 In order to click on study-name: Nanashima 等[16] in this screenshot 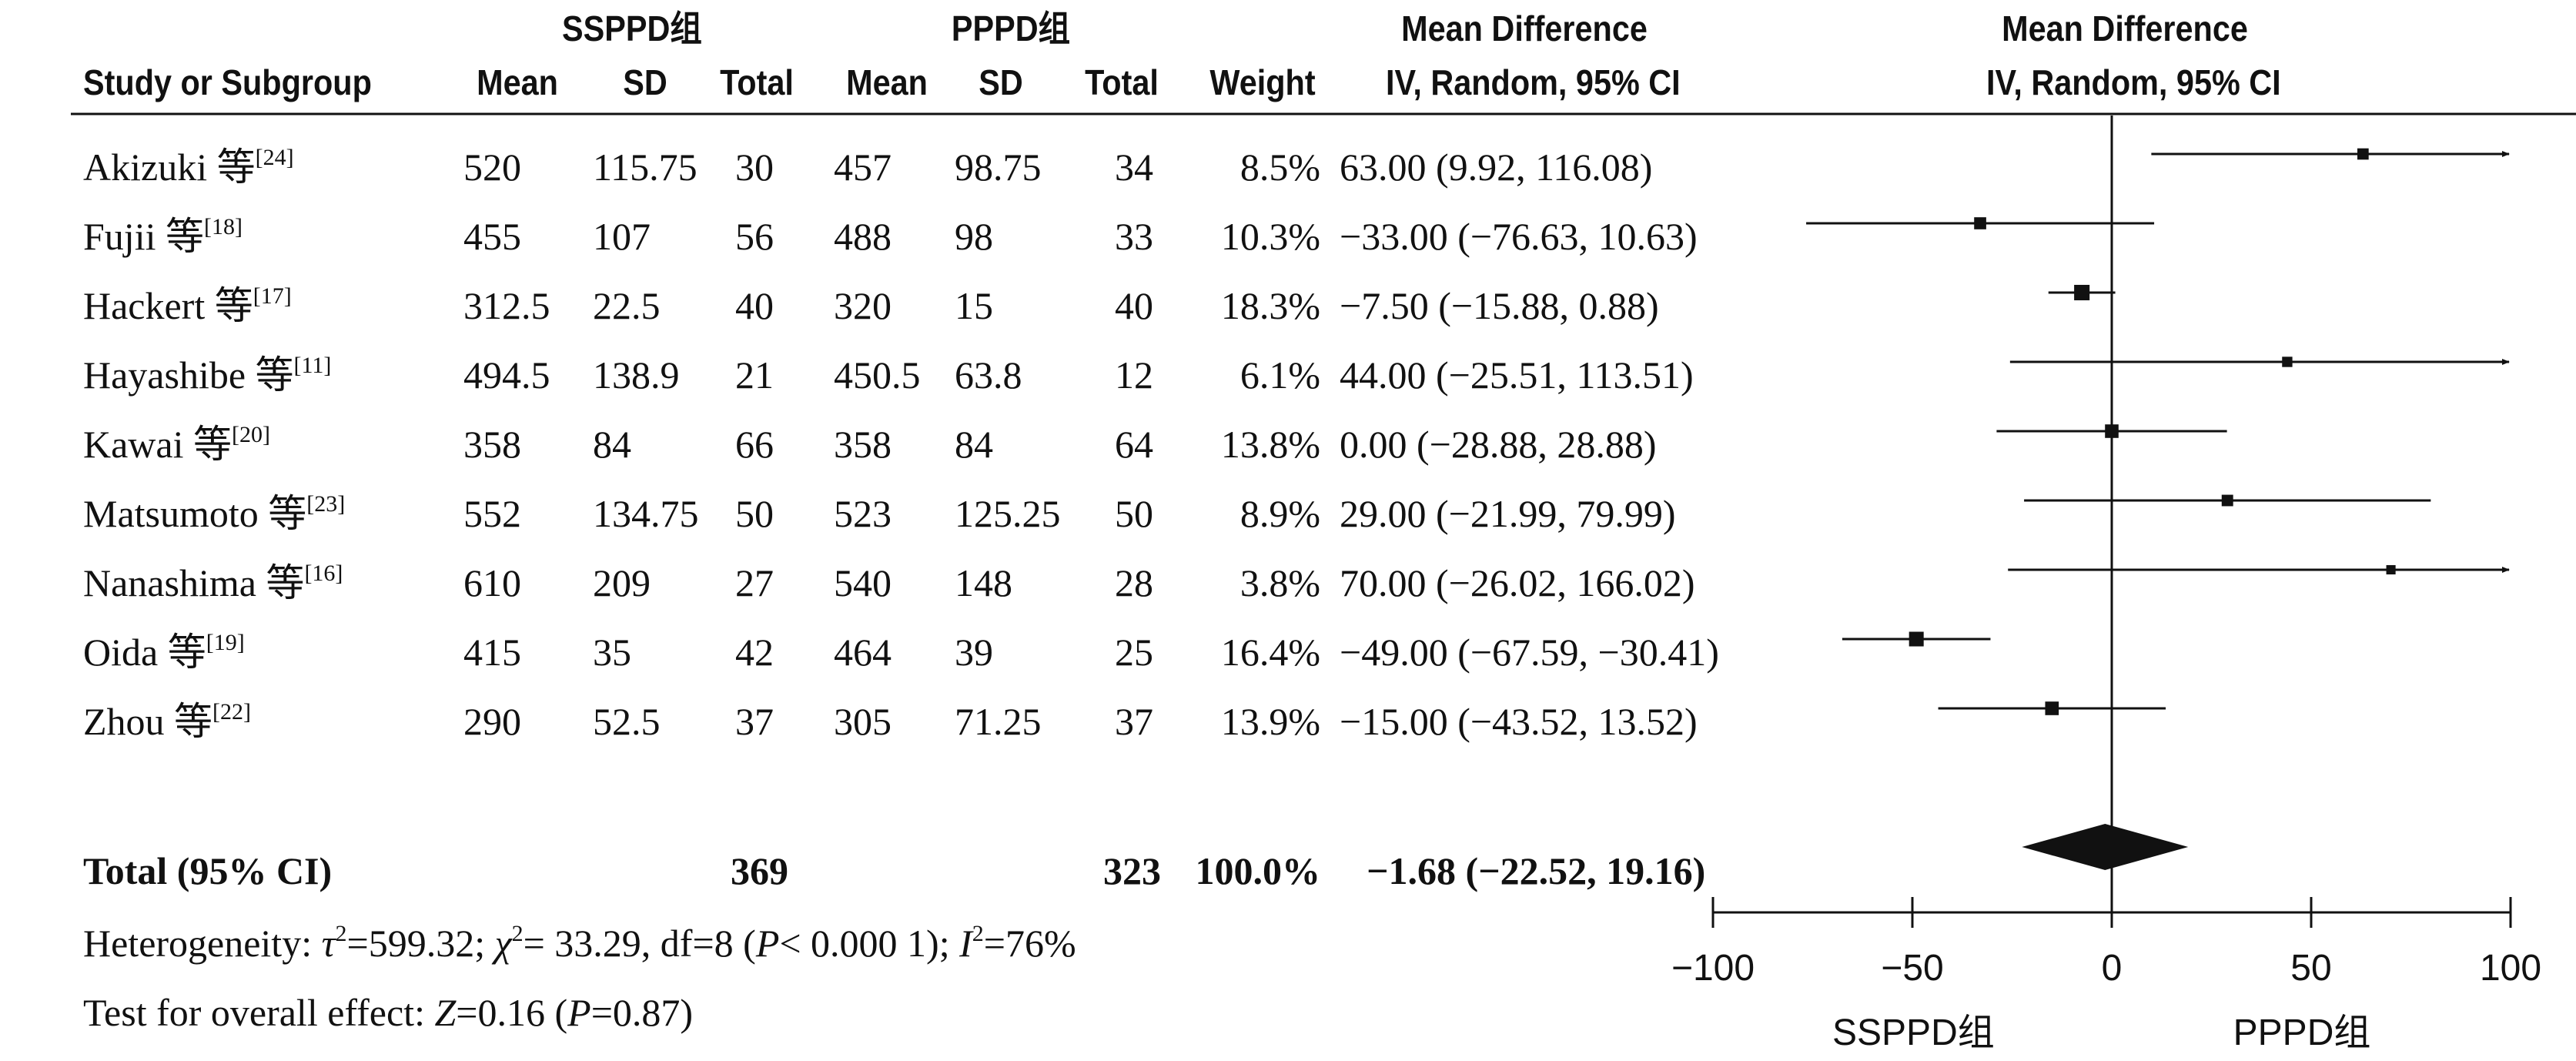, I will do `click(213, 582)`.